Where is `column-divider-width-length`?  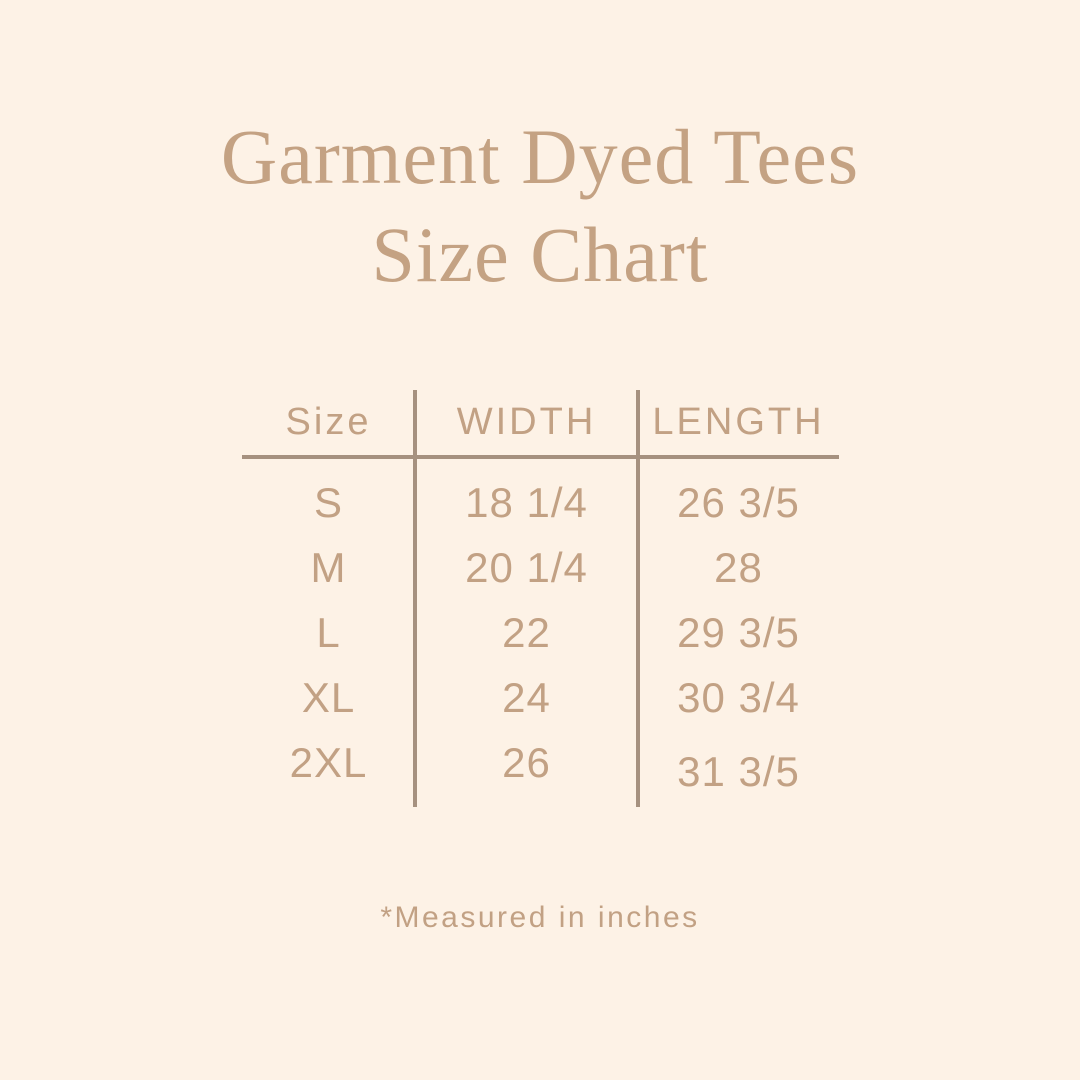 column-divider-width-length is located at coordinates (638, 598).